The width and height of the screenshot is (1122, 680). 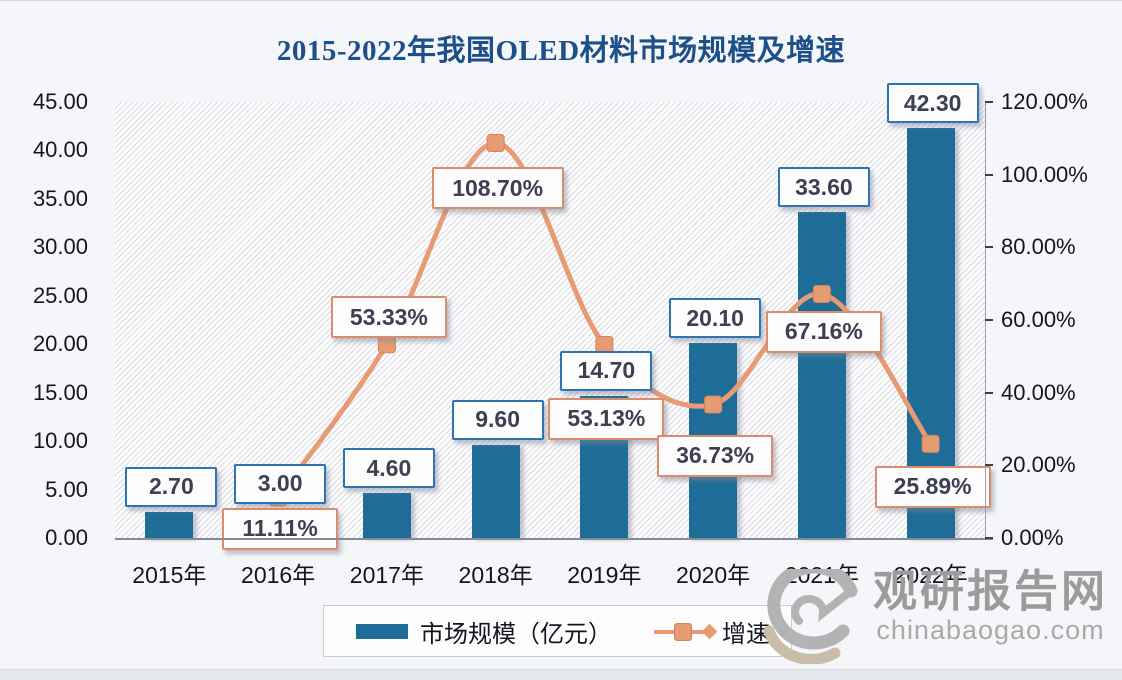 What do you see at coordinates (715, 318) in the screenshot?
I see `bar-value-label: 20.10` at bounding box center [715, 318].